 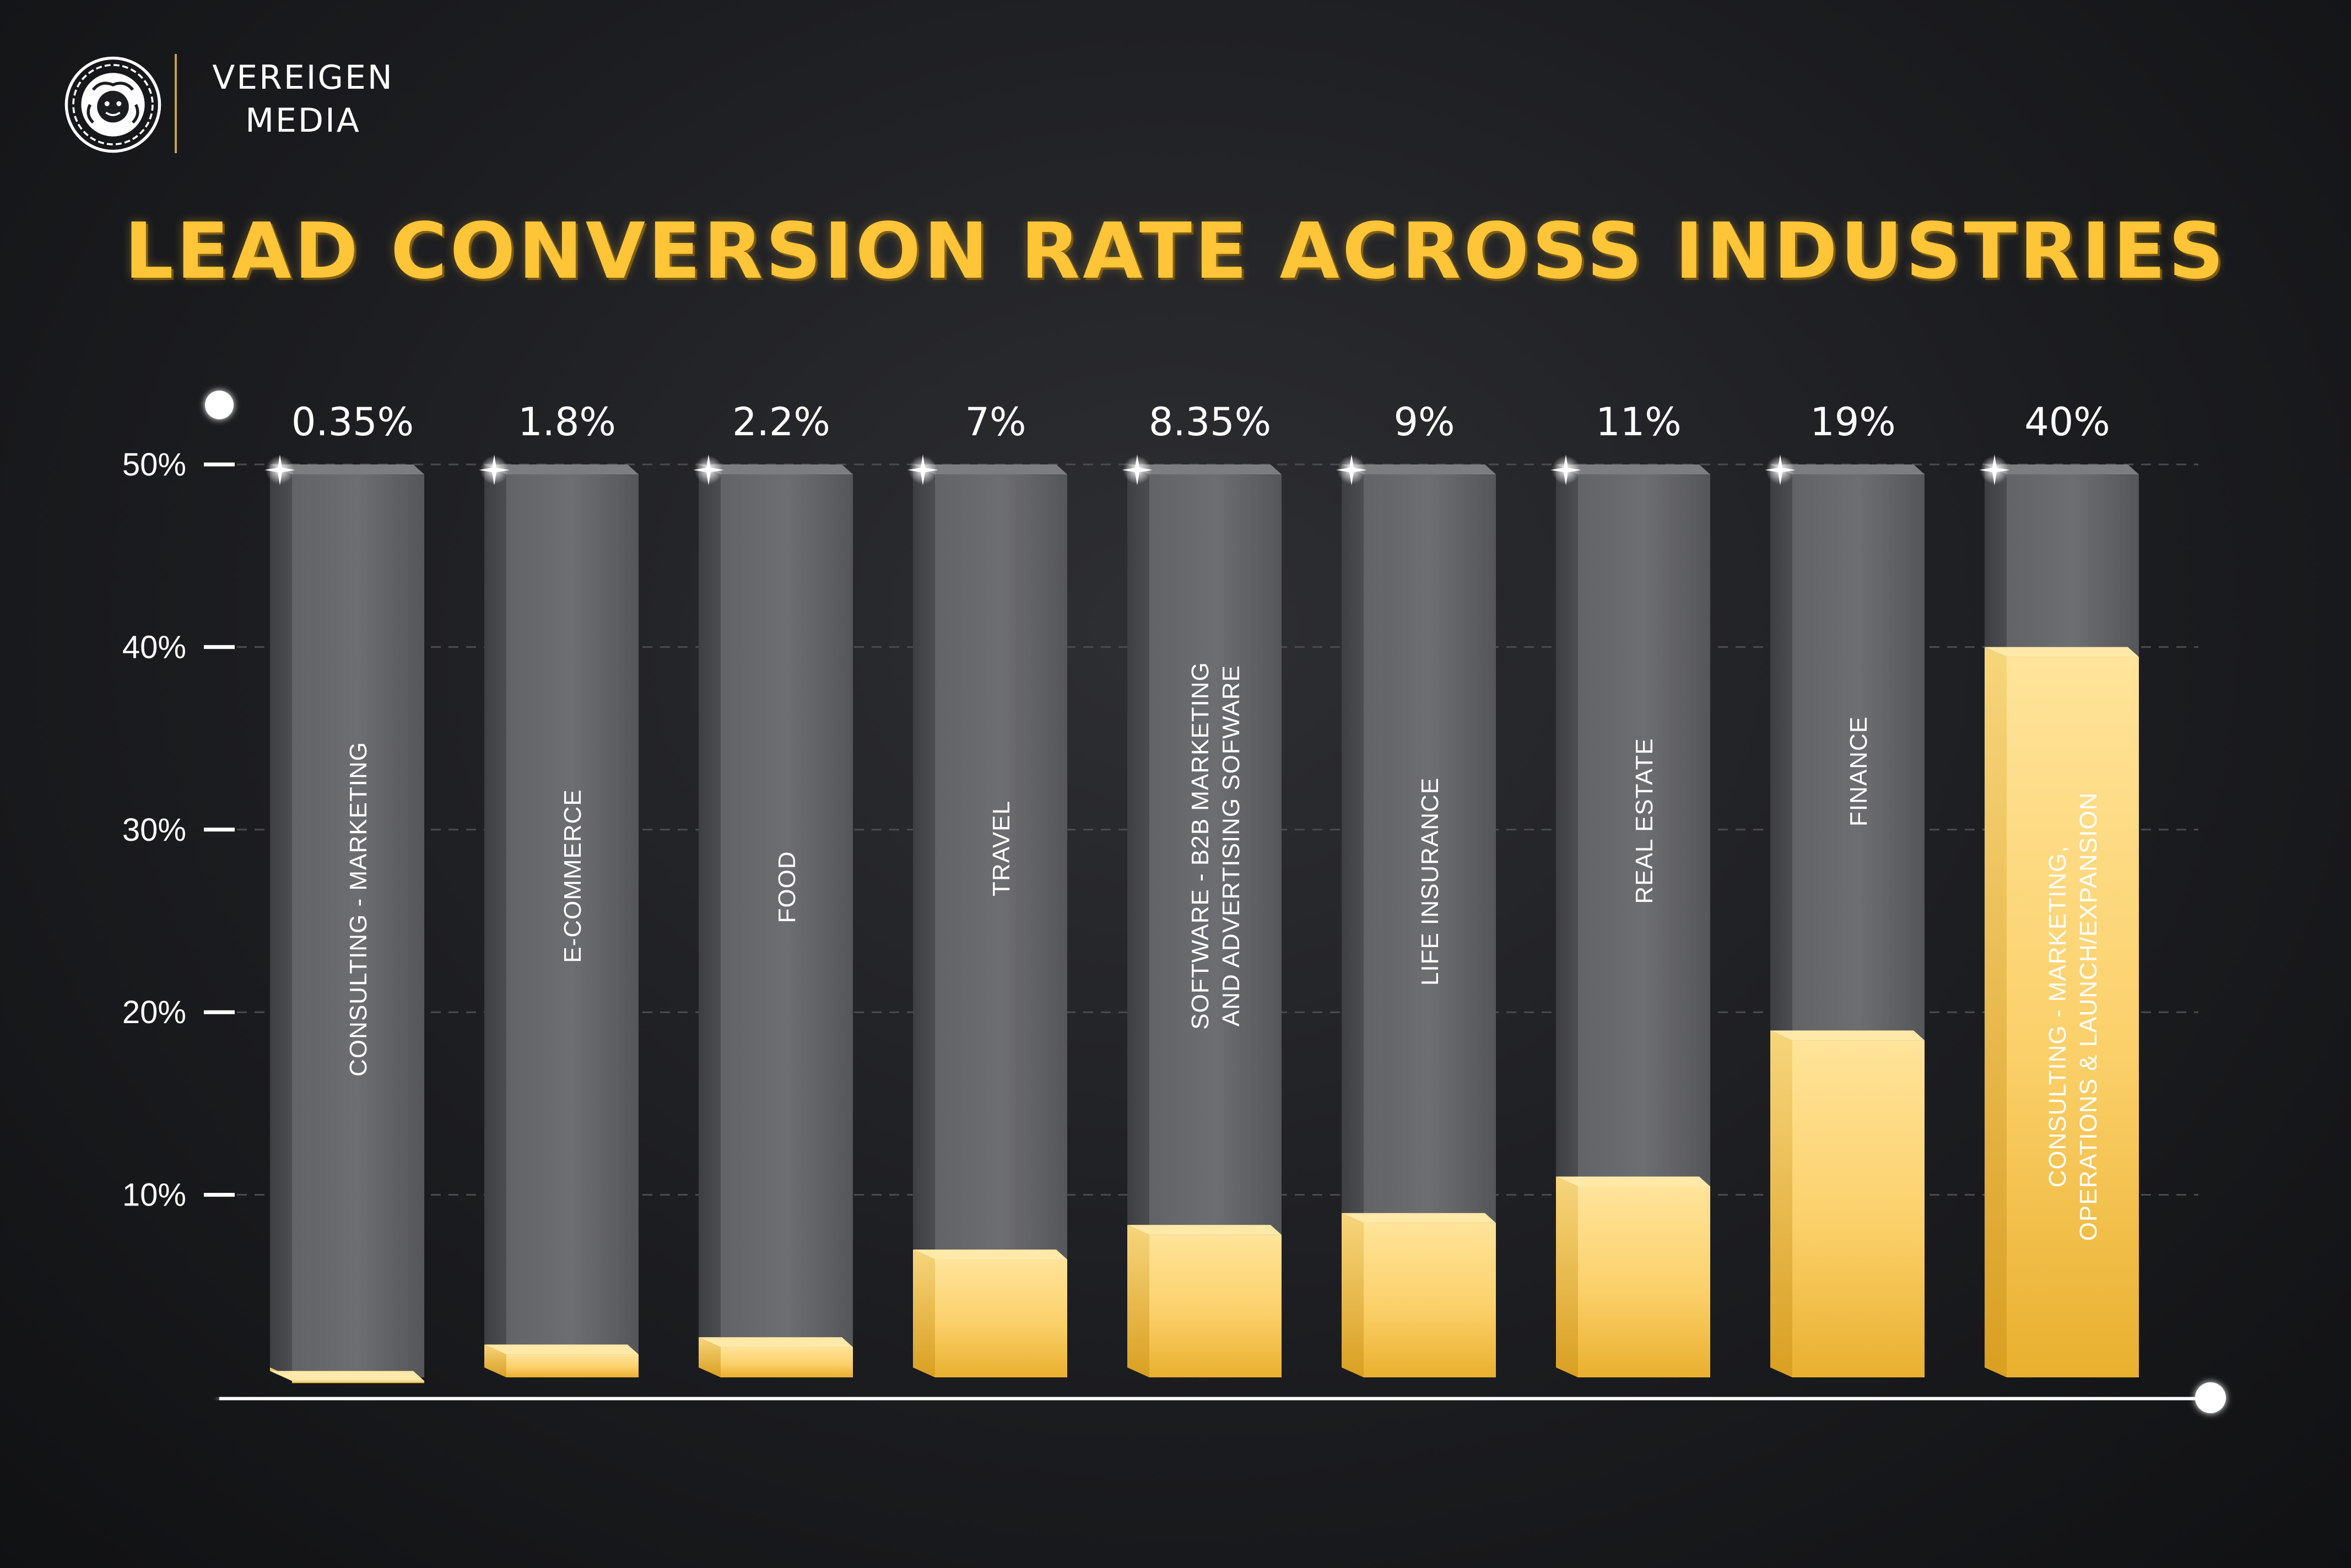 What do you see at coordinates (112, 105) in the screenshot?
I see `medusa-emblem-icon` at bounding box center [112, 105].